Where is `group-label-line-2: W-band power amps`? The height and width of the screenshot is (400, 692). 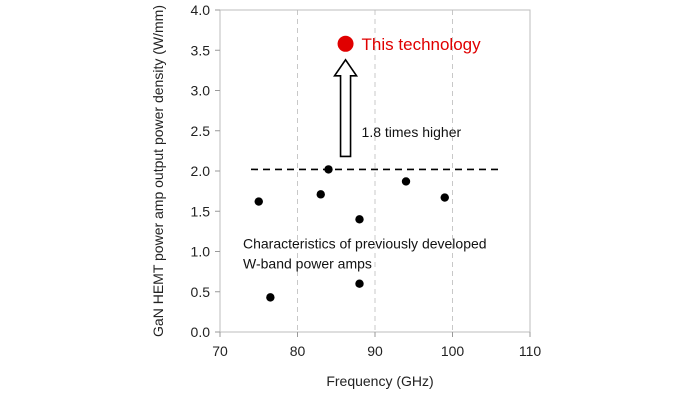 group-label-line-2: W-band power amps is located at coordinates (307, 264).